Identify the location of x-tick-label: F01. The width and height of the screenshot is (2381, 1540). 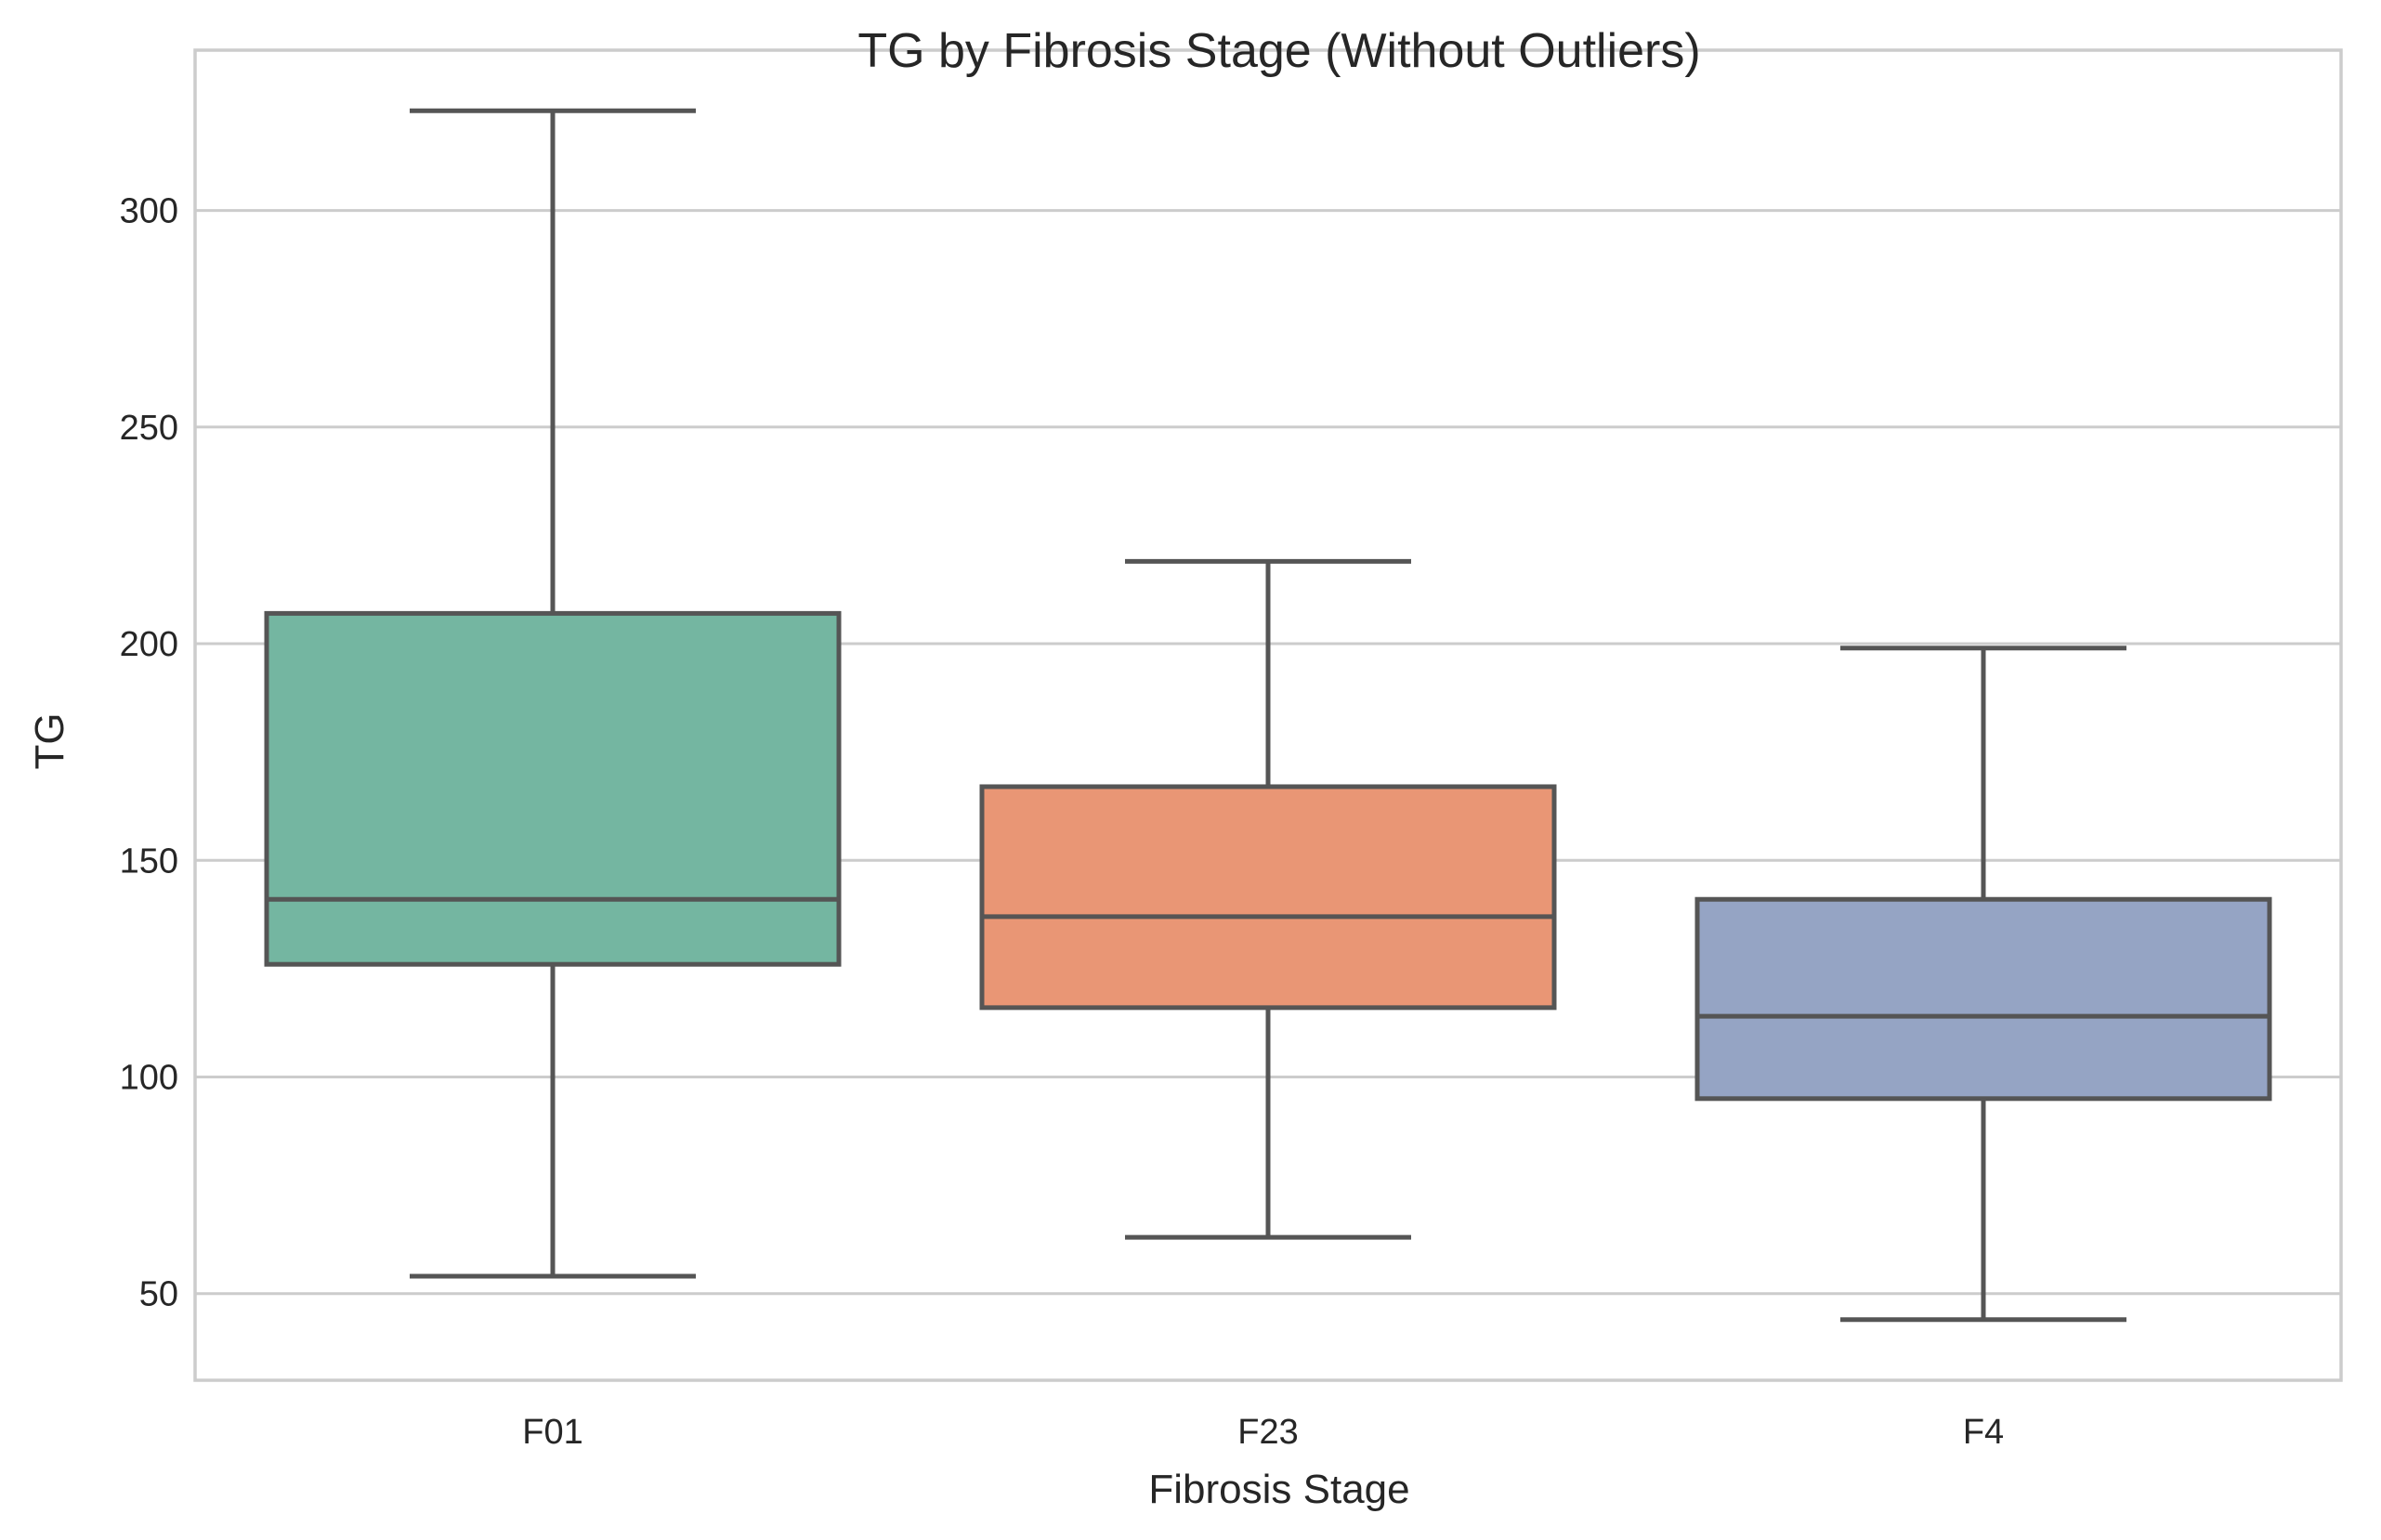
(552, 1432).